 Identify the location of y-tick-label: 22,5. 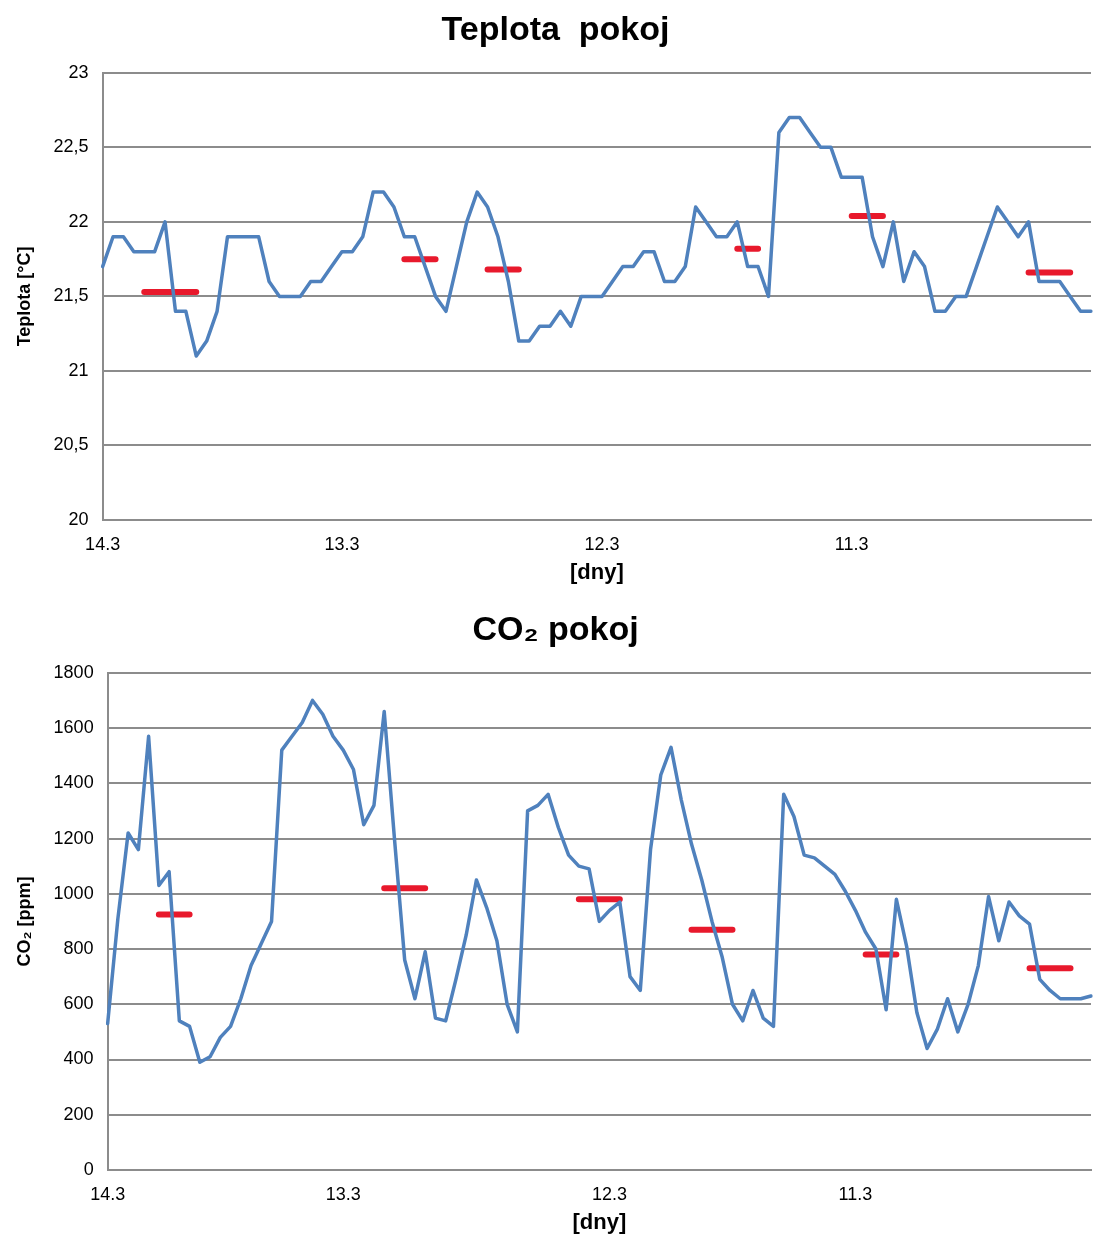
(71, 146).